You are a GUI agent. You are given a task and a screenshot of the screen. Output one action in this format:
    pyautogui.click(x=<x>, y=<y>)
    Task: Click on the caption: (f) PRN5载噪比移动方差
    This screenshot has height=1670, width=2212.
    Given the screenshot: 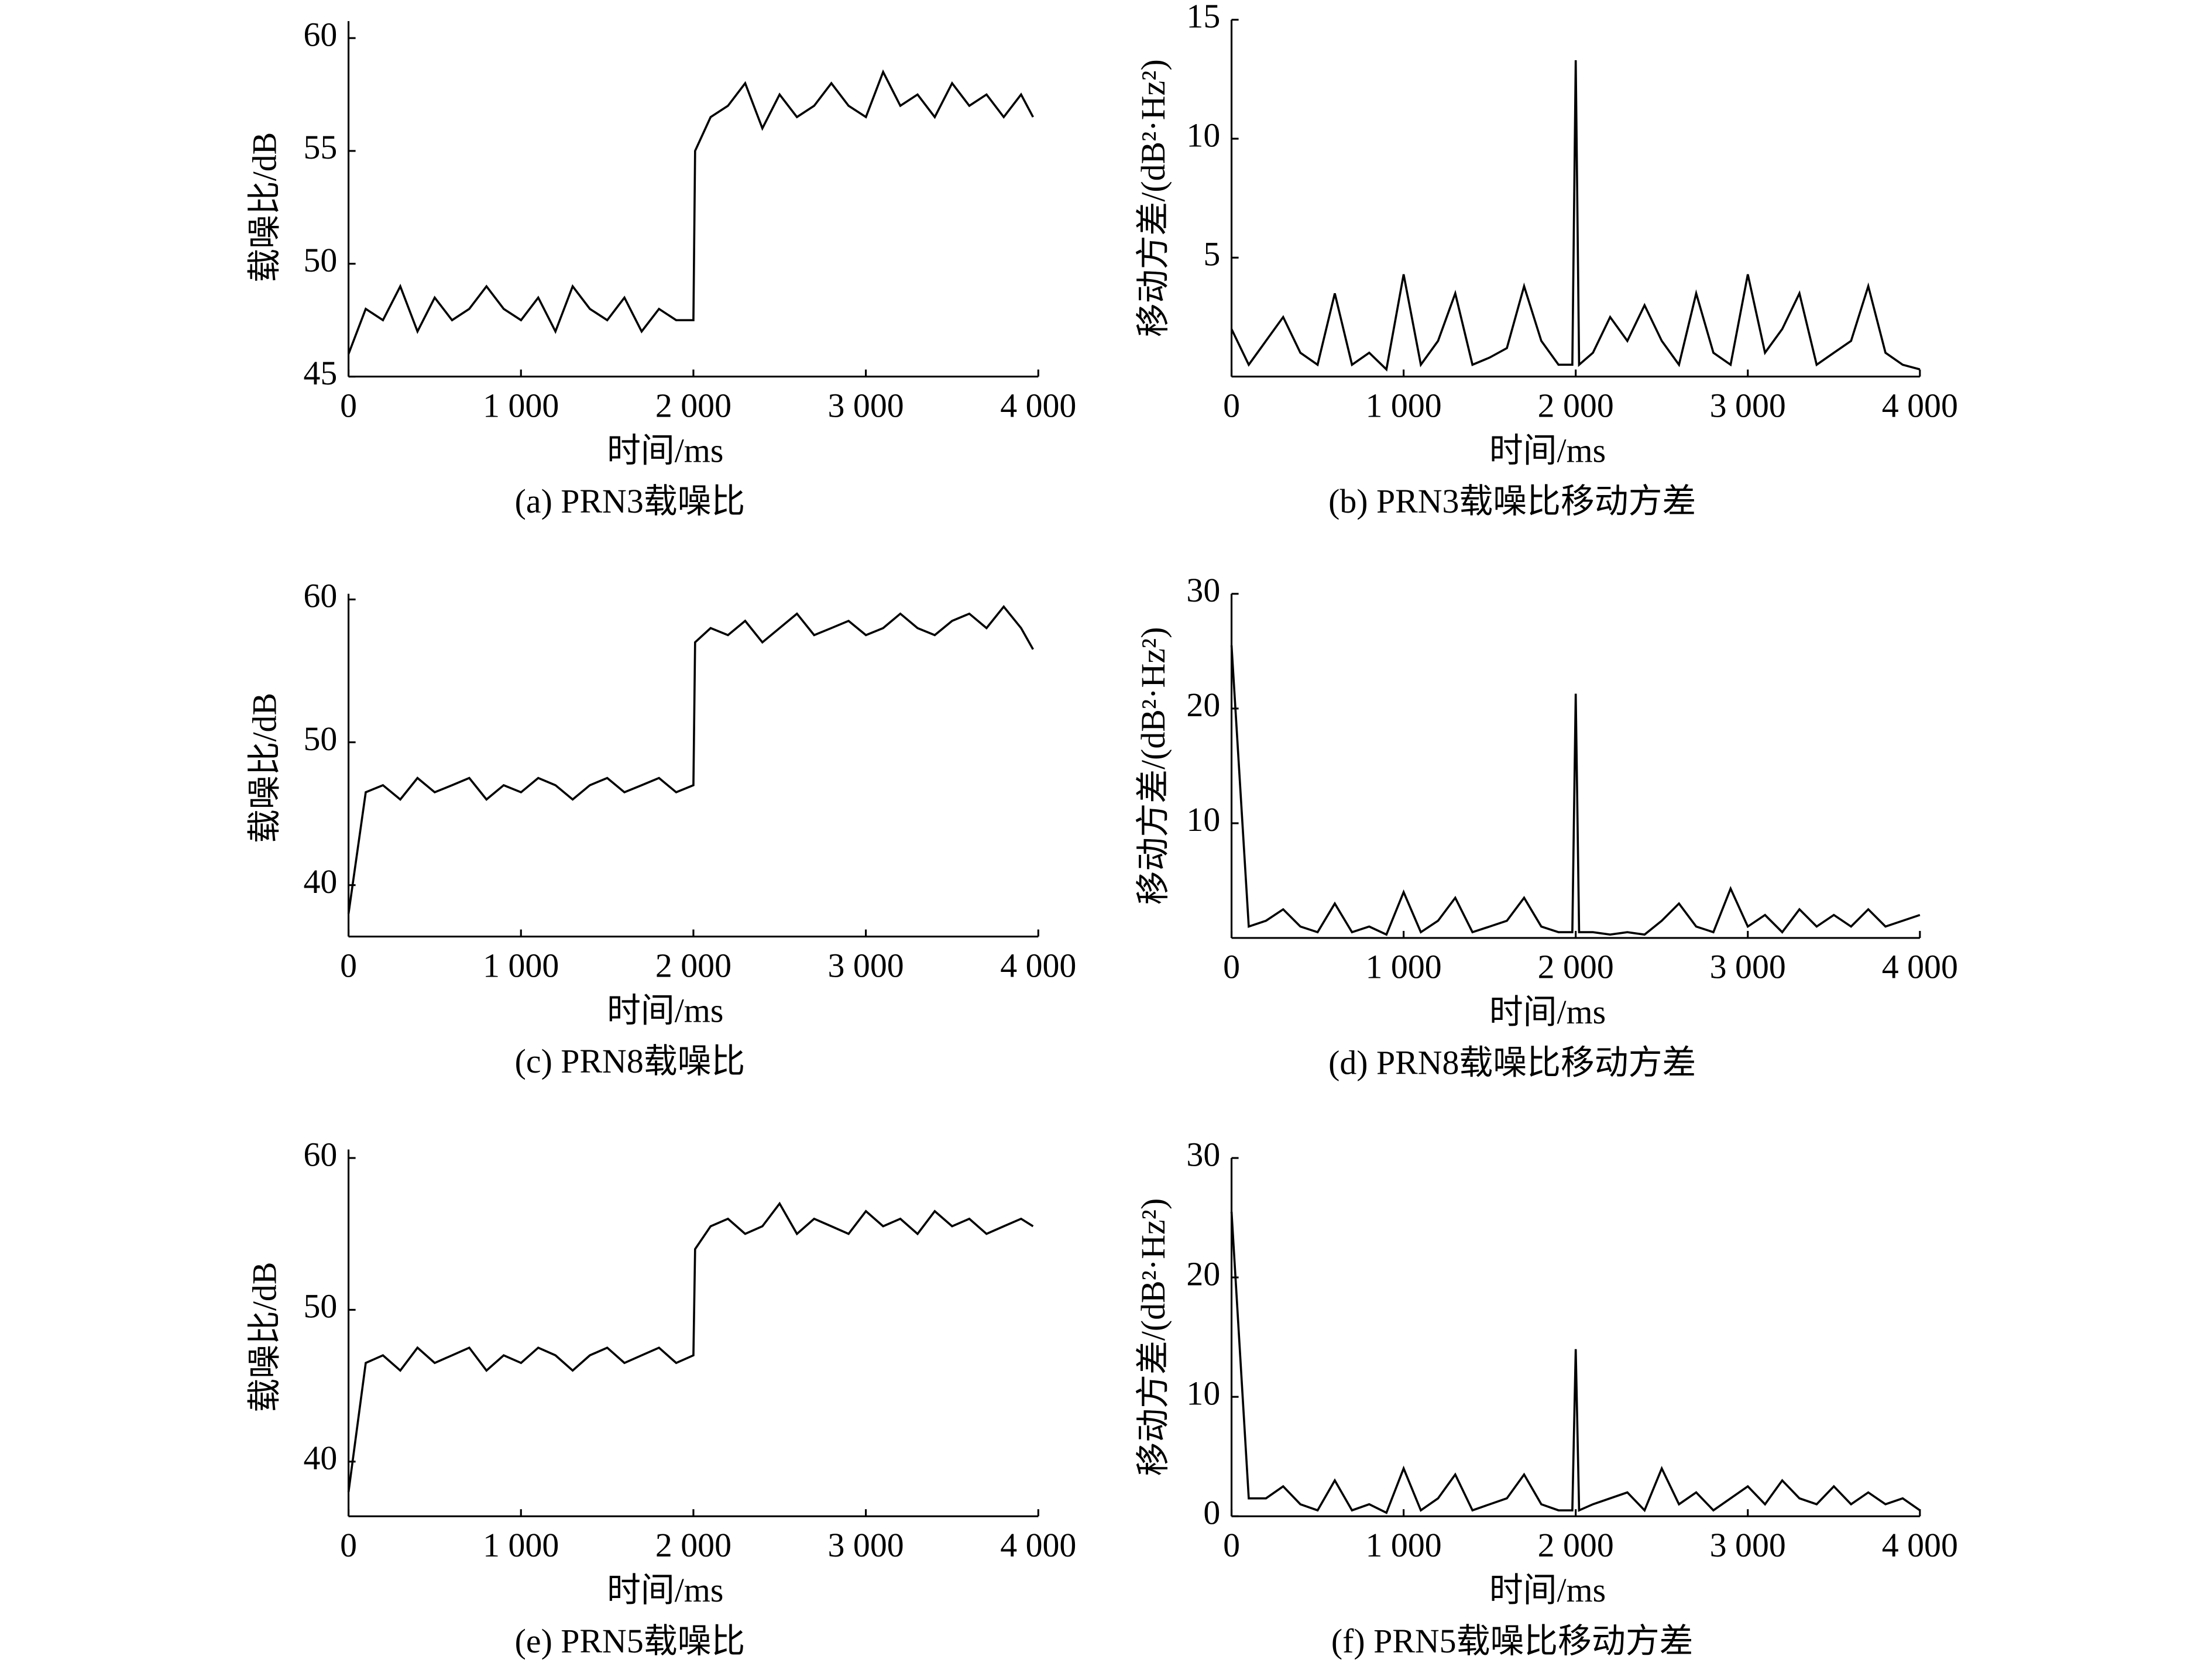 What is the action you would take?
    pyautogui.click(x=1512, y=1641)
    